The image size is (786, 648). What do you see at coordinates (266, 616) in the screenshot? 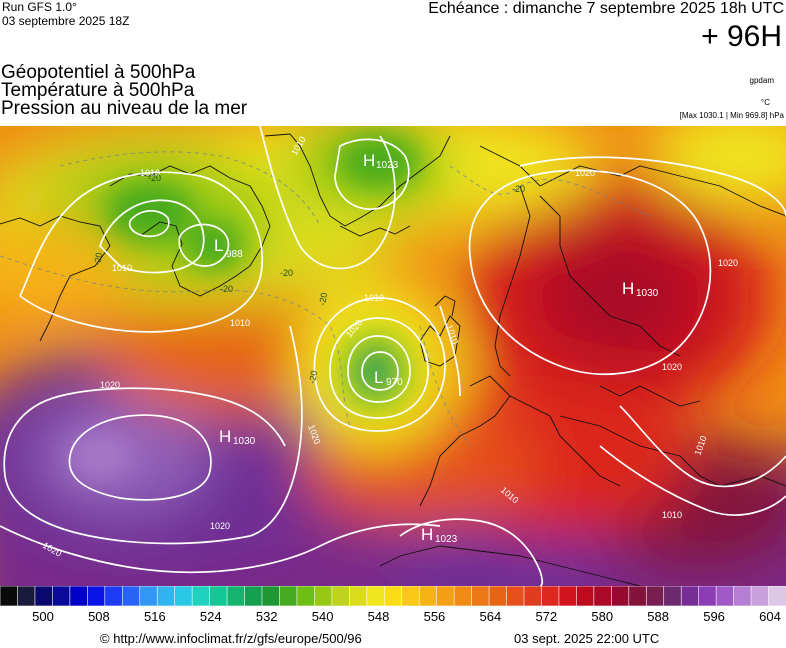
I see `color-scale-tick: 532` at bounding box center [266, 616].